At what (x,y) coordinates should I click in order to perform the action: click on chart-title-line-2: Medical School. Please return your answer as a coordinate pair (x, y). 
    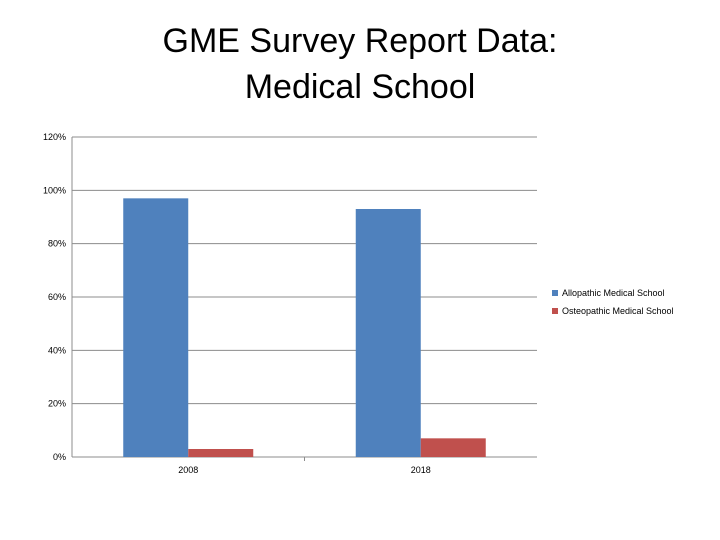
    Looking at the image, I should click on (360, 87).